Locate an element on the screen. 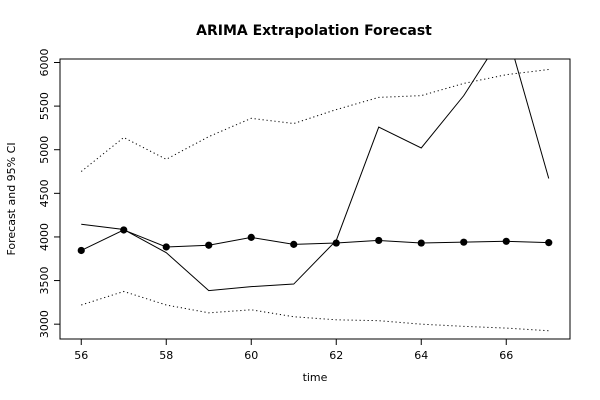 The height and width of the screenshot is (400, 600). x-axis-label: time is located at coordinates (315, 377).